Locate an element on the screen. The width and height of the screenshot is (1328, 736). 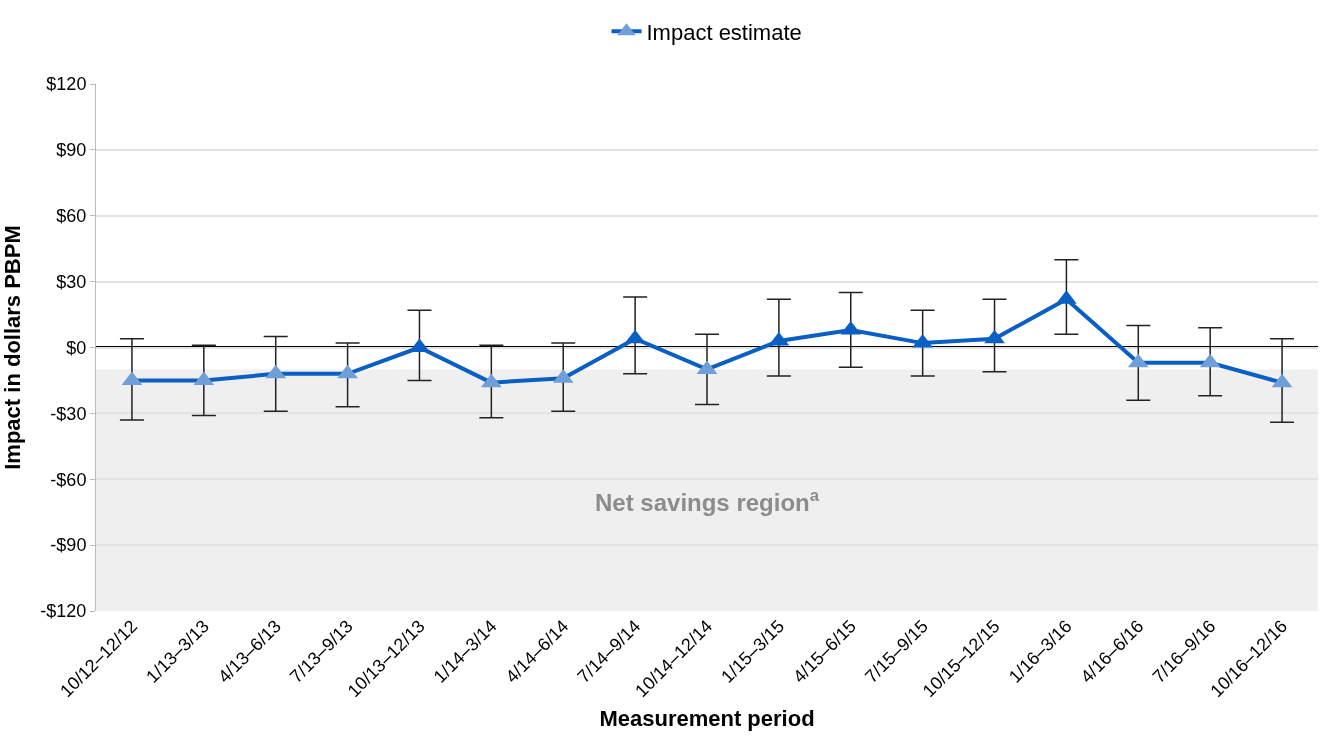
y-tick-label: -$120 is located at coordinates (63, 611).